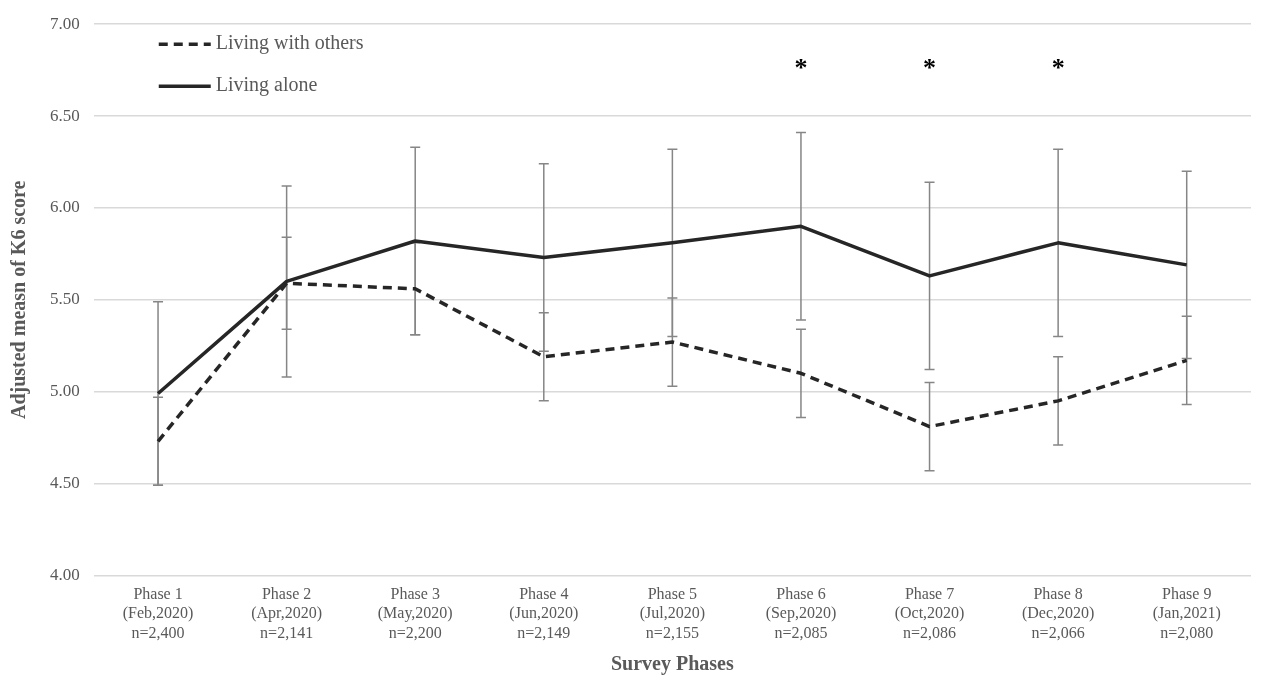 The width and height of the screenshot is (1261, 677). What do you see at coordinates (672, 613) in the screenshot?
I see `x-tick-label: Phase 5 (Jul,2020) n=2,155` at bounding box center [672, 613].